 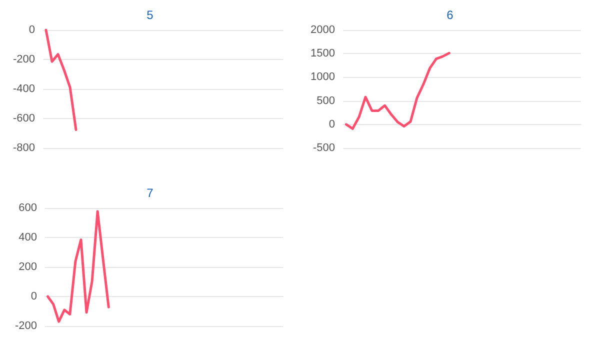 I want to click on y-tick-label: 600, so click(x=27, y=208).